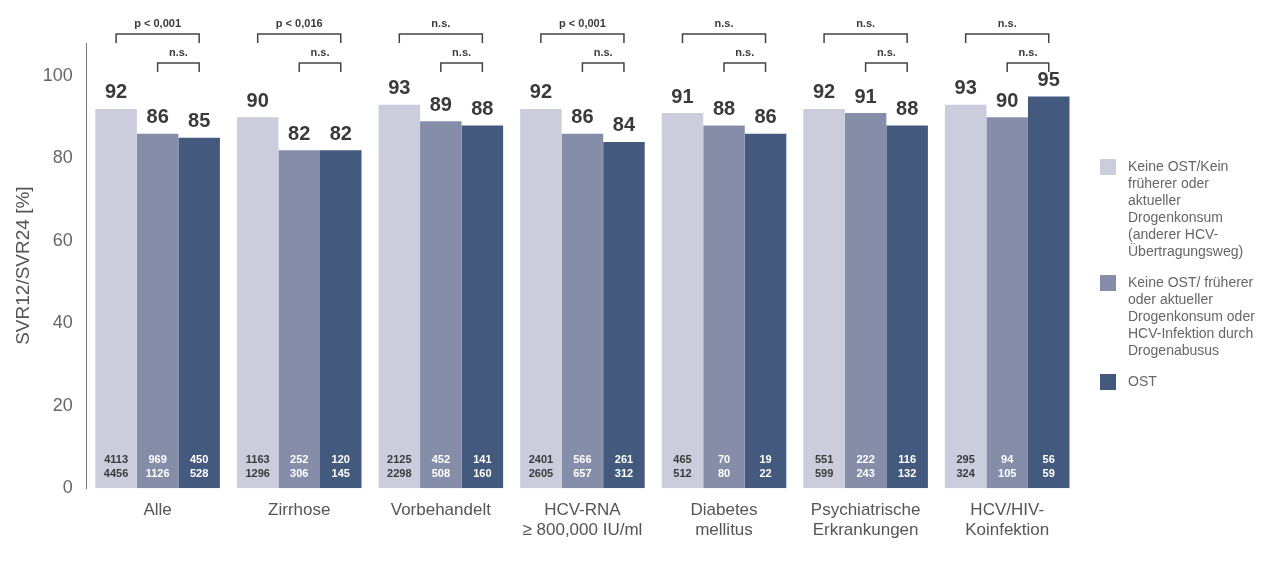 The height and width of the screenshot is (561, 1274). What do you see at coordinates (724, 520) in the screenshot?
I see `x-tick-label: Diabetes mellitus` at bounding box center [724, 520].